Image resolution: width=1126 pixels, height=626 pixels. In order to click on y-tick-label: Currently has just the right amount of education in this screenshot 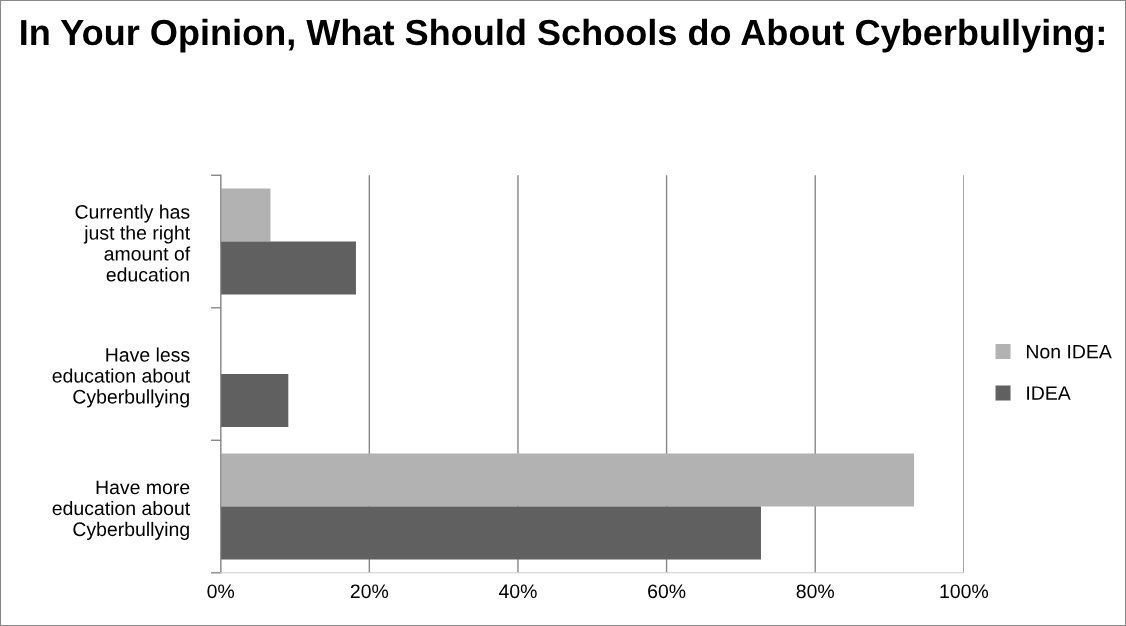, I will do `click(133, 243)`.